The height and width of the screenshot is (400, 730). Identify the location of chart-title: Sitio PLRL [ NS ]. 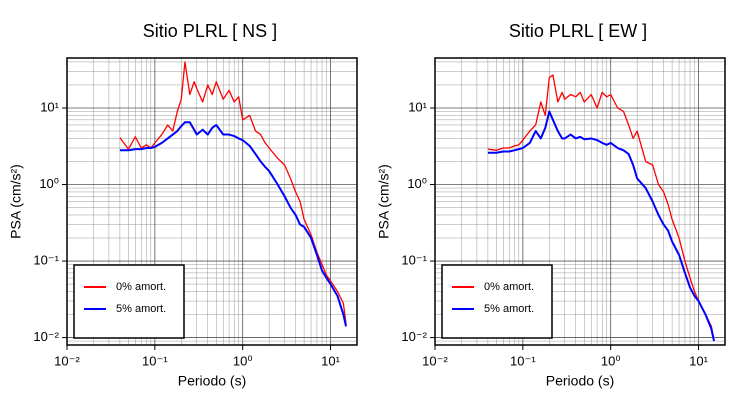
(210, 31).